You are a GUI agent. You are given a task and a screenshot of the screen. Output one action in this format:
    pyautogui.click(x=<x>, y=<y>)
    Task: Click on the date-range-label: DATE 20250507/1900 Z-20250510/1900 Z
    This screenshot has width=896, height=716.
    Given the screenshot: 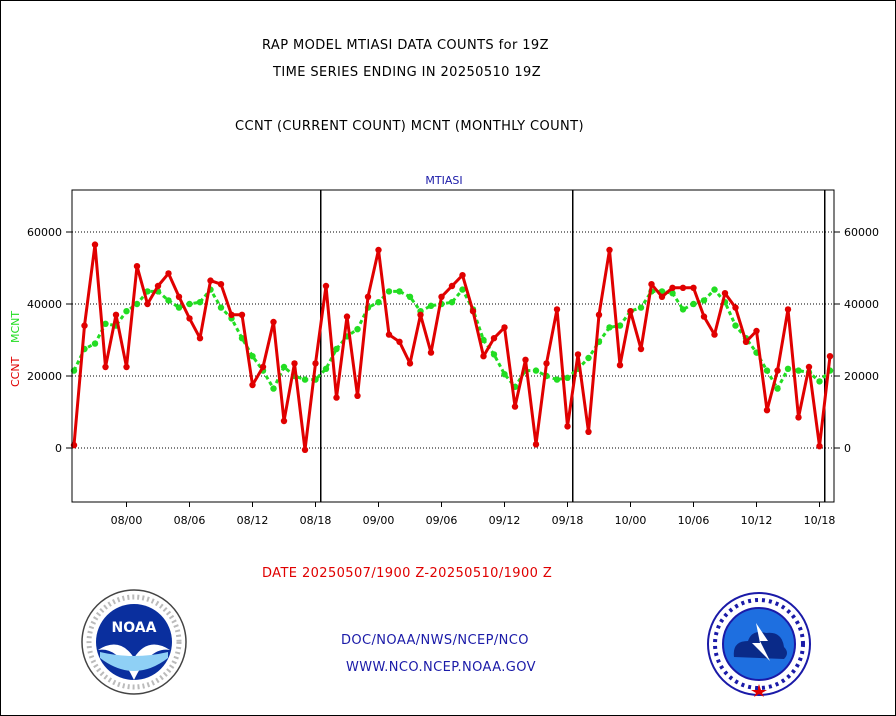 What is the action you would take?
    pyautogui.click(x=407, y=573)
    